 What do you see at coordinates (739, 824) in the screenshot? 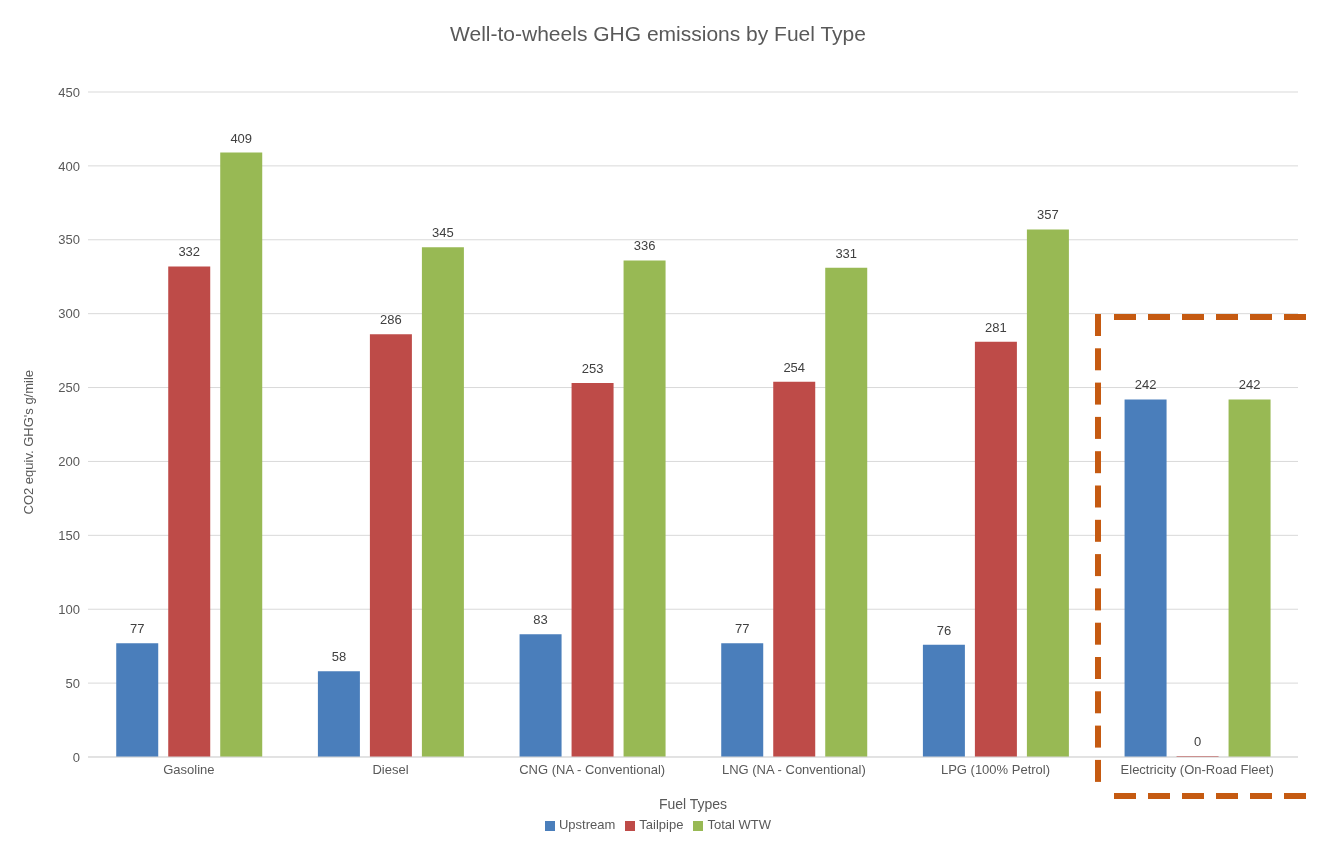
I see `legend-label: Total WTW` at bounding box center [739, 824].